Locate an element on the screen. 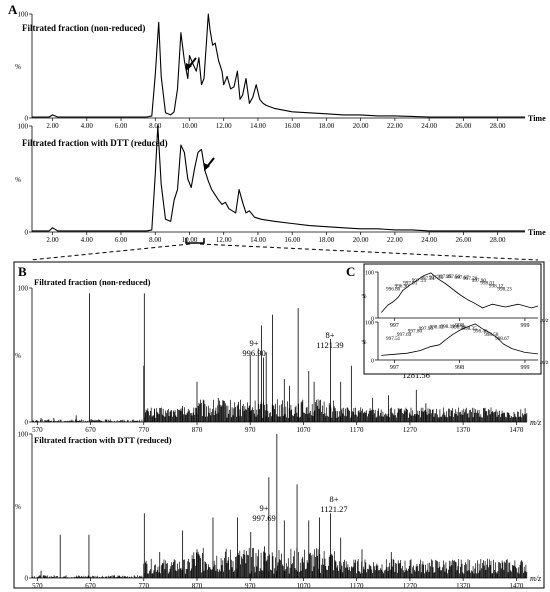 This screenshot has height=592, width=550. x-tick-label: 1070 is located at coordinates (303, 430).